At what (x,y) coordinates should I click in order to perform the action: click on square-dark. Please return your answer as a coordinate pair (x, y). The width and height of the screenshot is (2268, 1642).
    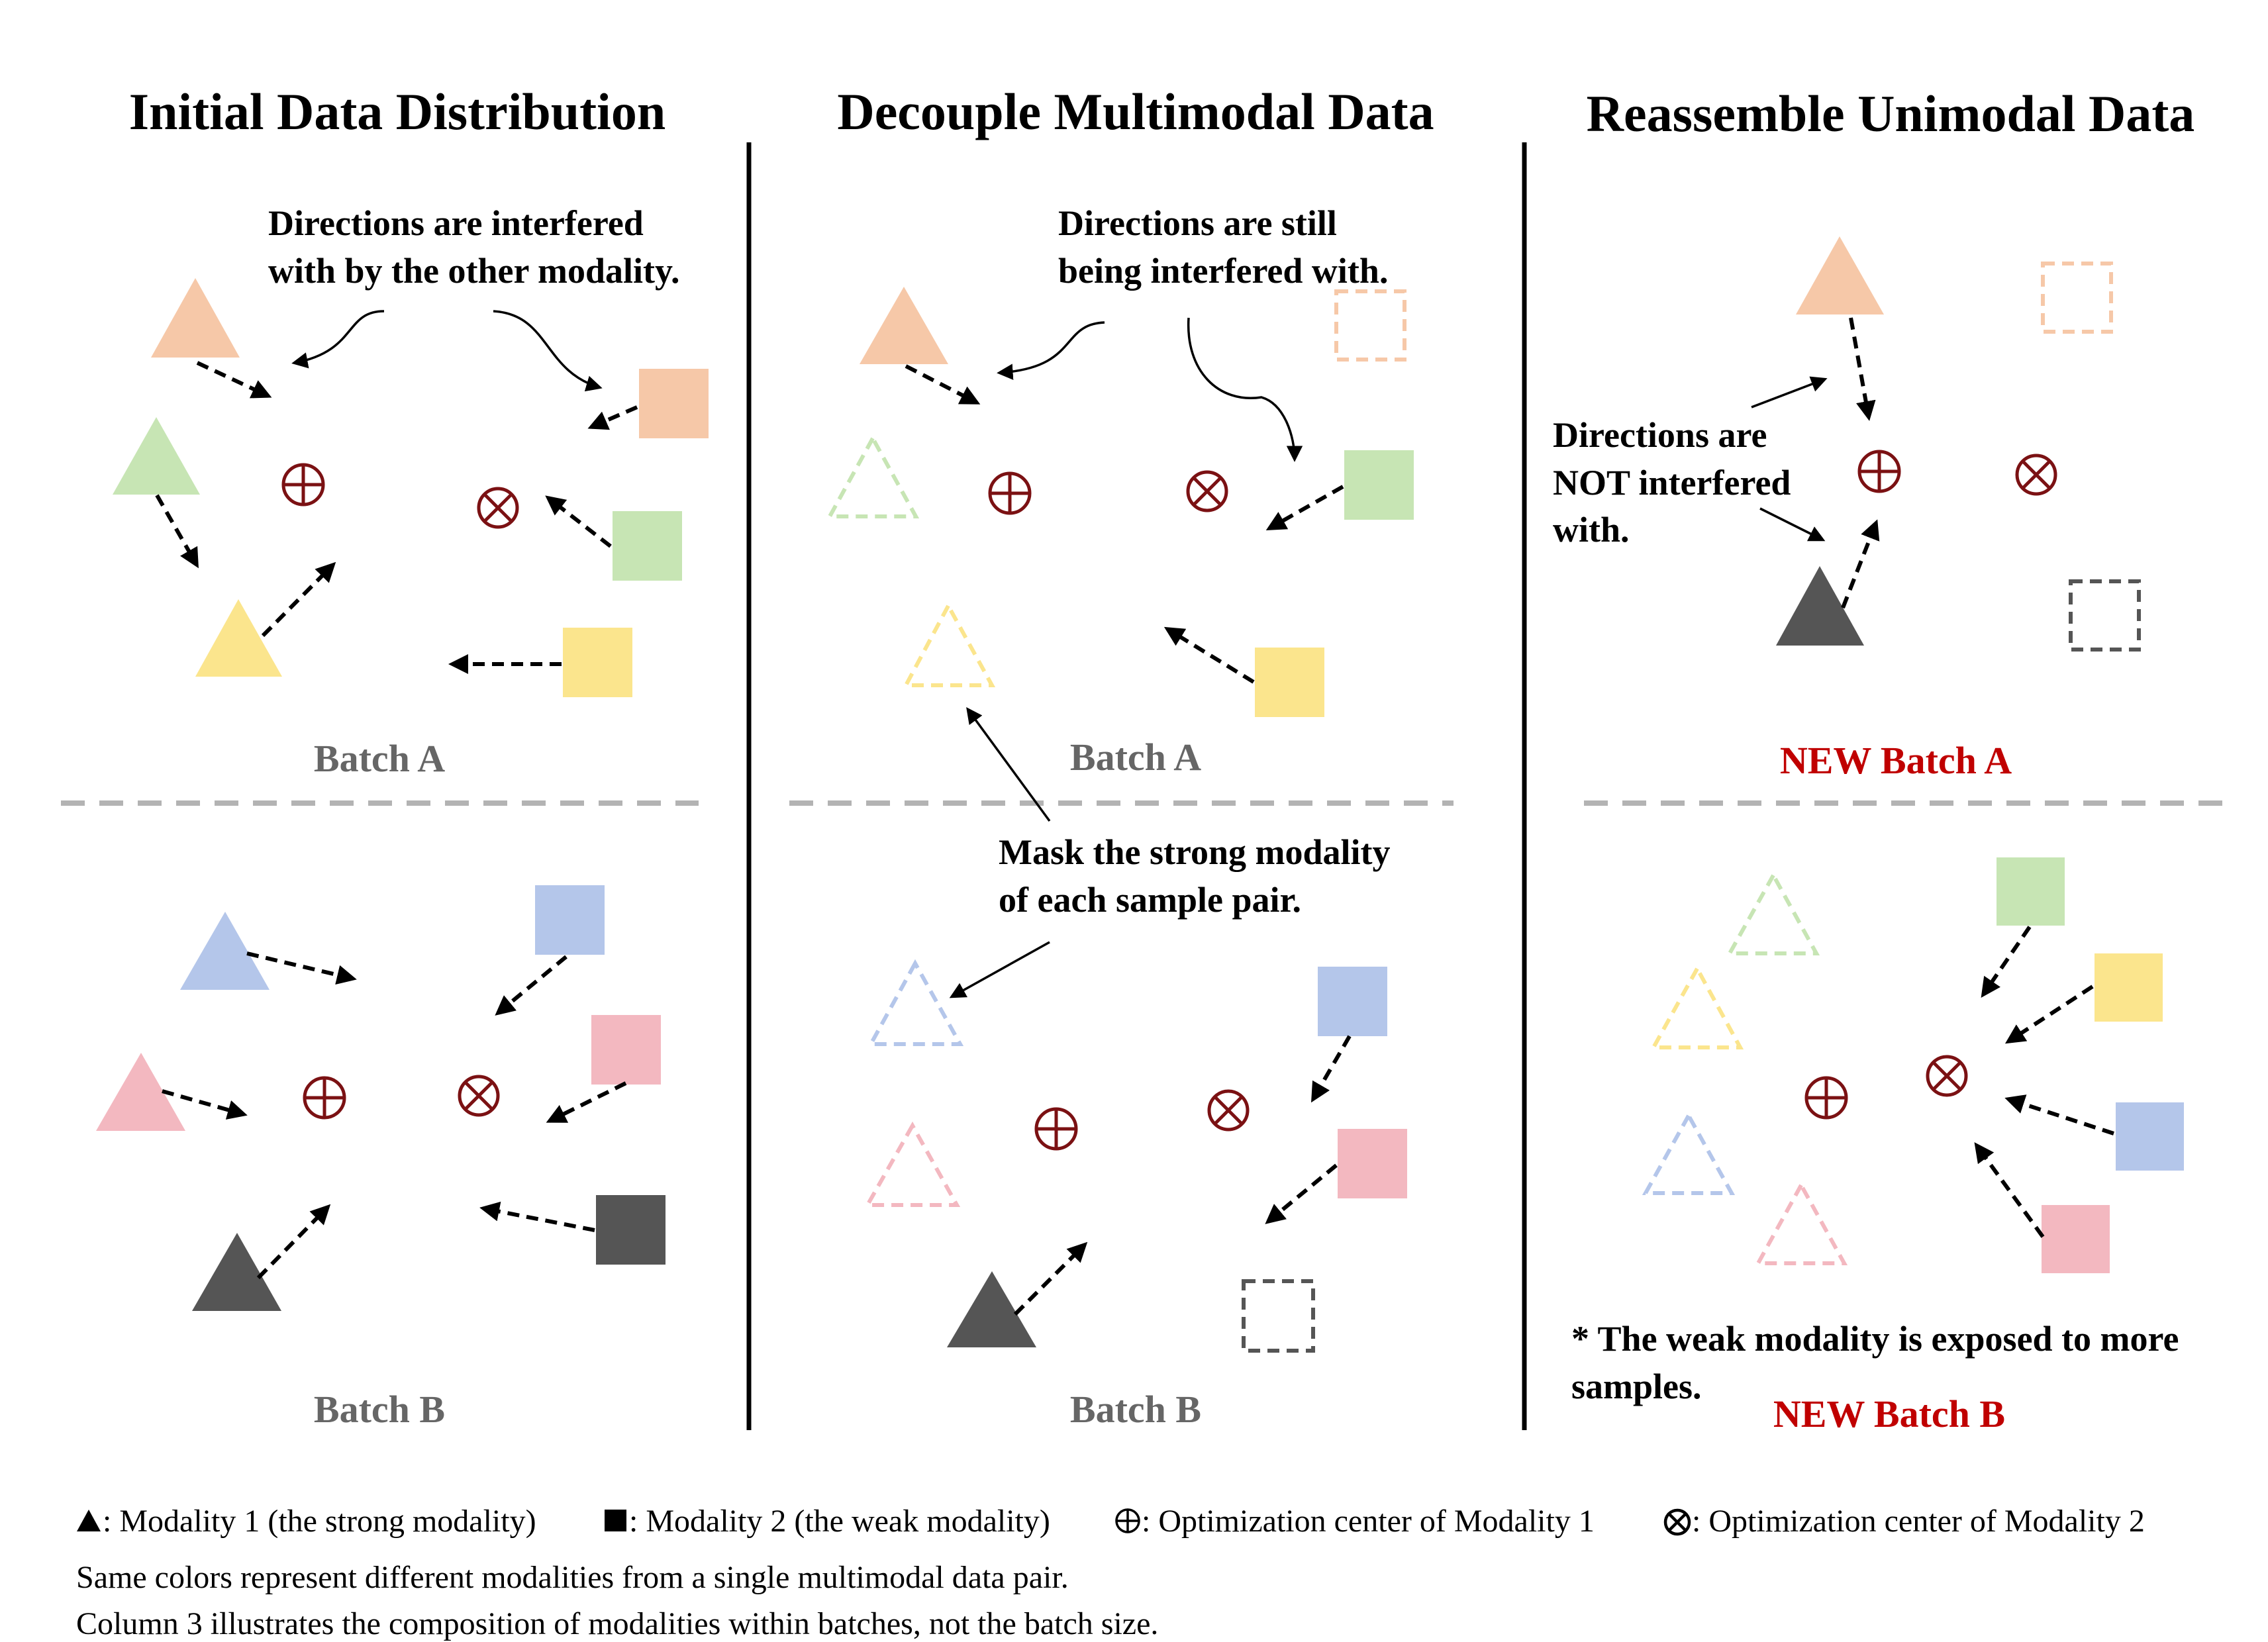
    Looking at the image, I should click on (631, 1230).